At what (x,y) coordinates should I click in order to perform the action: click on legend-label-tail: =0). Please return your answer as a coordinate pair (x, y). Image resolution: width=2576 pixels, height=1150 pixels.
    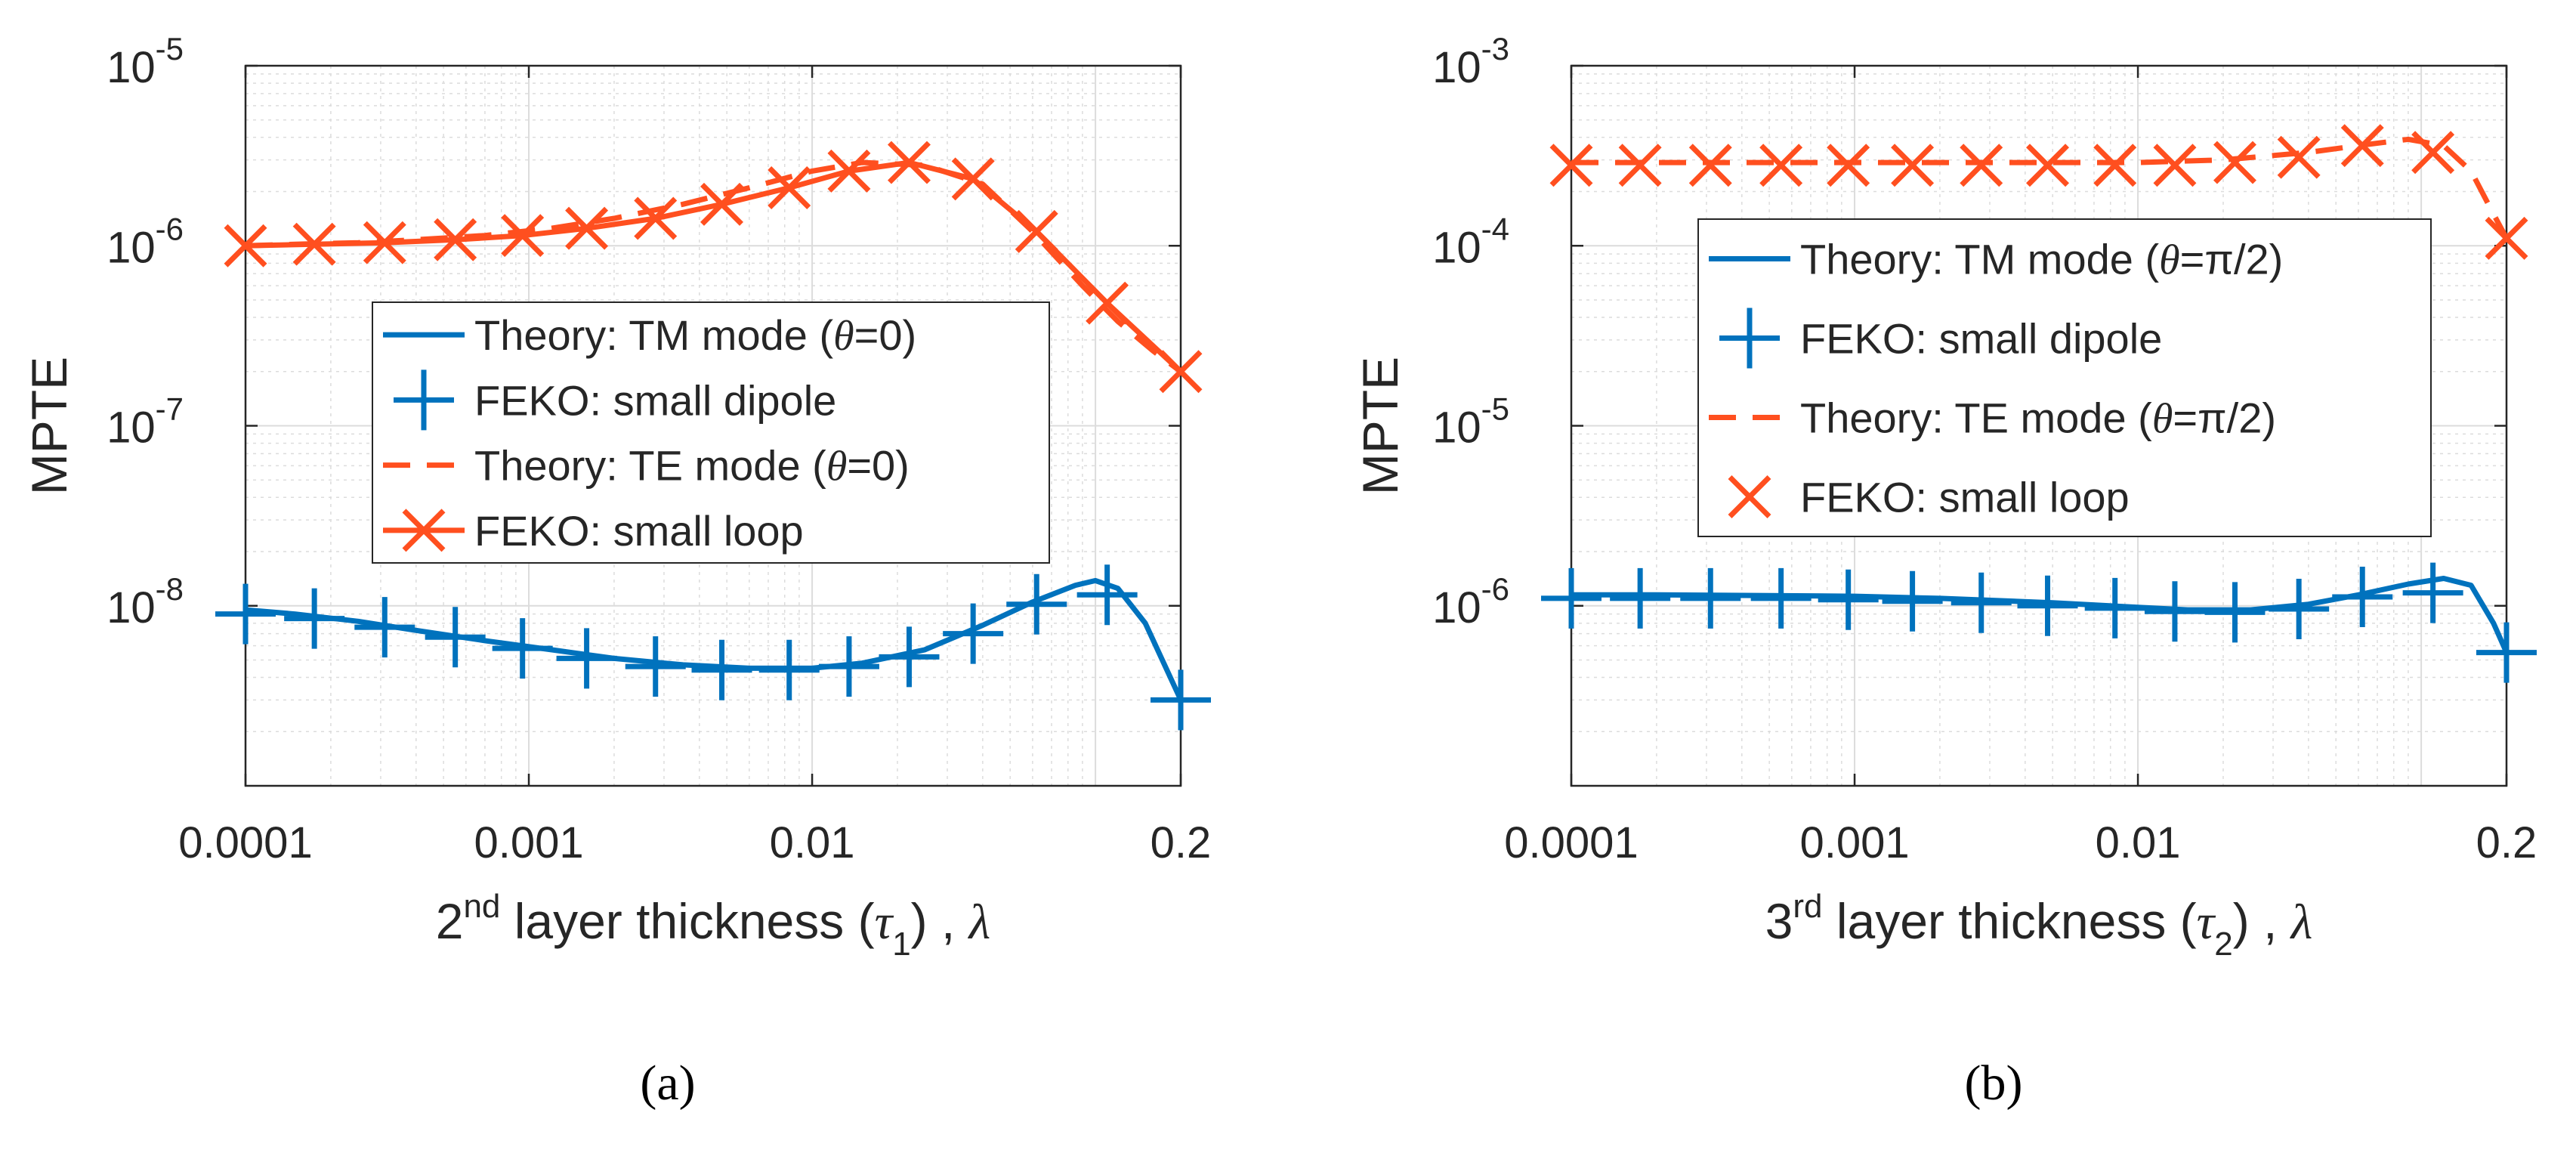
    Looking at the image, I should click on (885, 335).